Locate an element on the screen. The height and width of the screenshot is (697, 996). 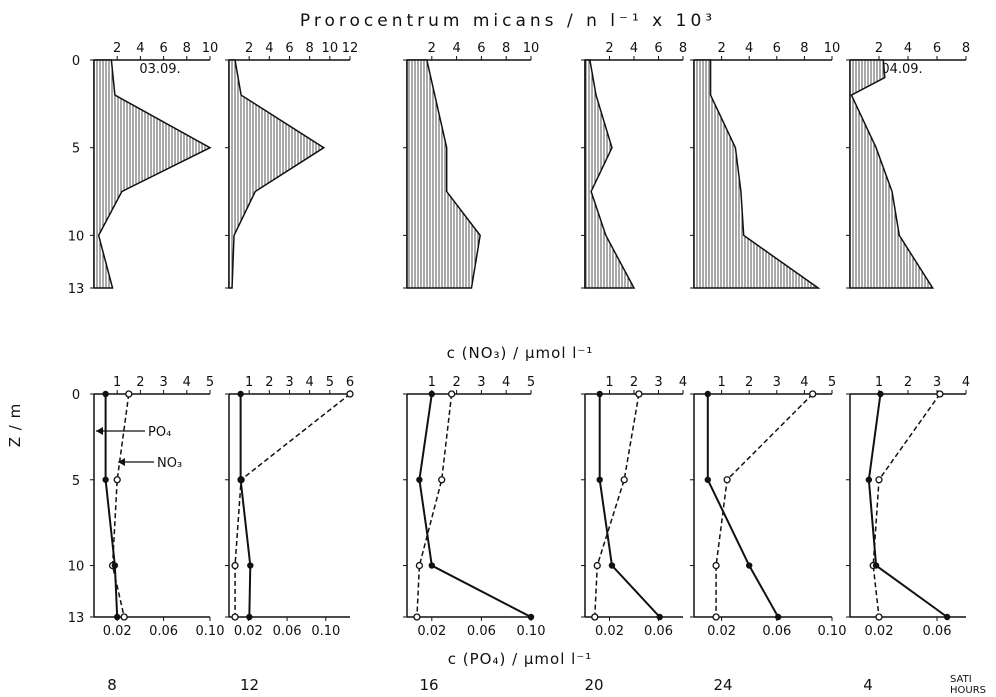
top-panel-0-tick-label: 4 is located at coordinates (140, 48).